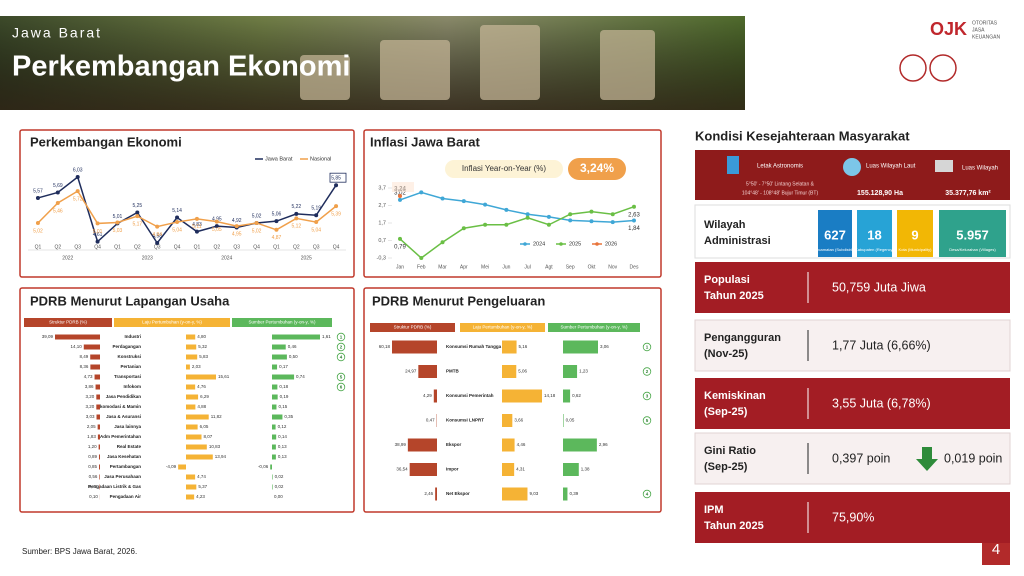  What do you see at coordinates (727, 280) in the screenshot?
I see `indicator-label: Populasi` at bounding box center [727, 280].